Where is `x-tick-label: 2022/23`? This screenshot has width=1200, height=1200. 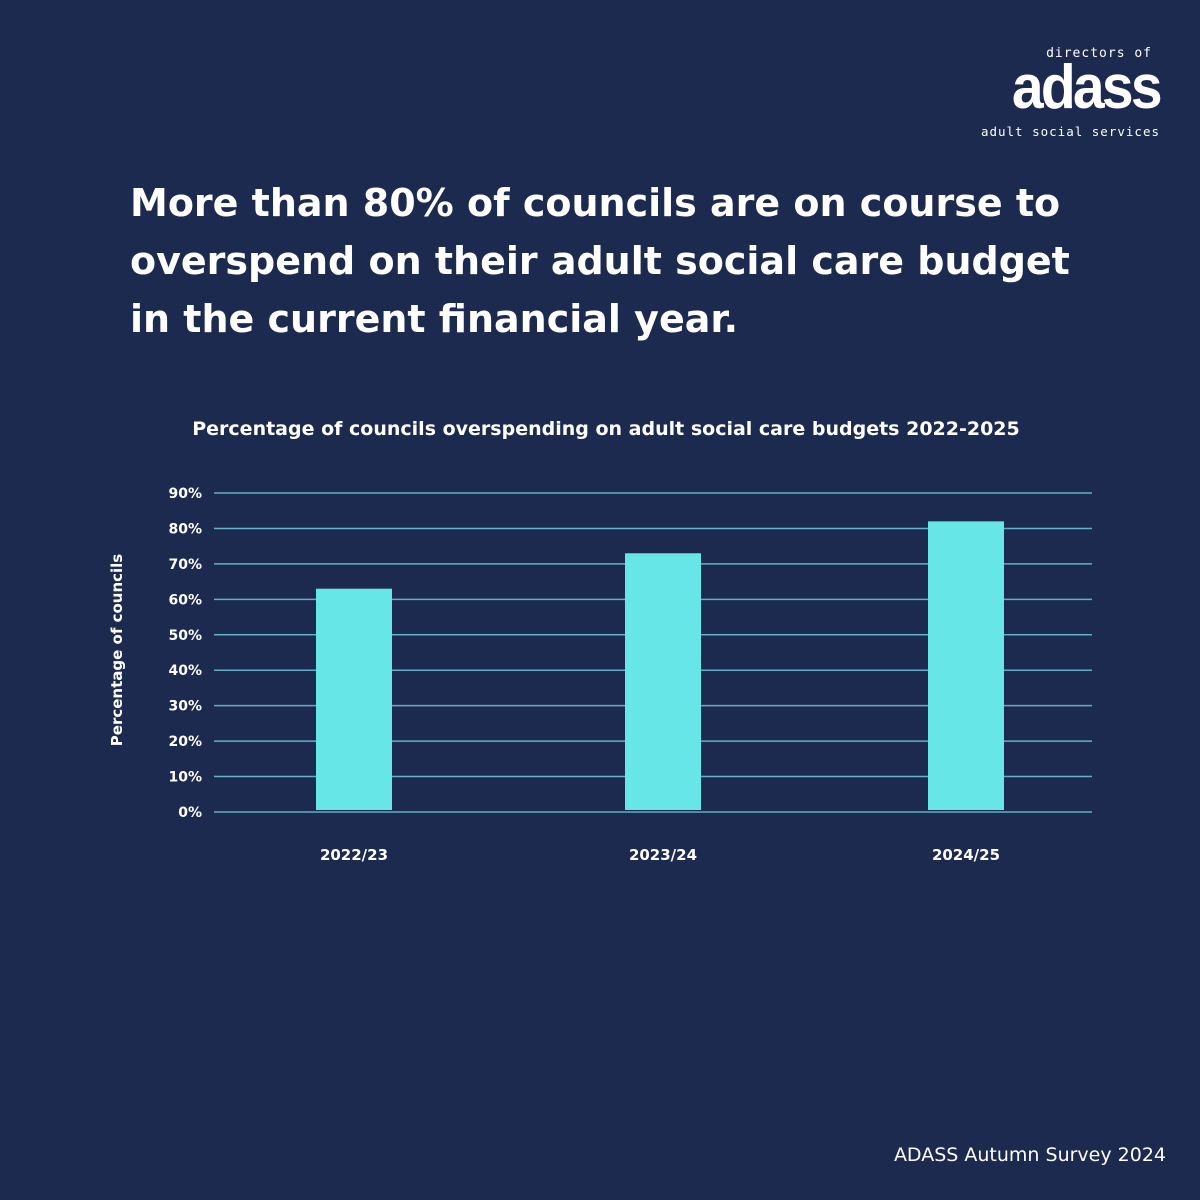
x-tick-label: 2022/23 is located at coordinates (354, 855).